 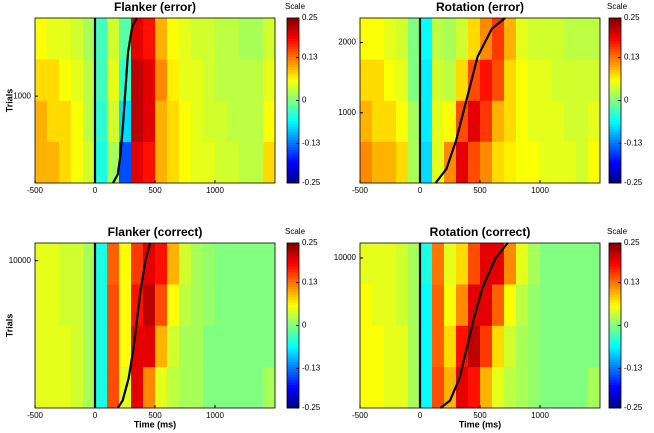 What do you see at coordinates (155, 232) in the screenshot?
I see `panel-title: Flanker (correct)` at bounding box center [155, 232].